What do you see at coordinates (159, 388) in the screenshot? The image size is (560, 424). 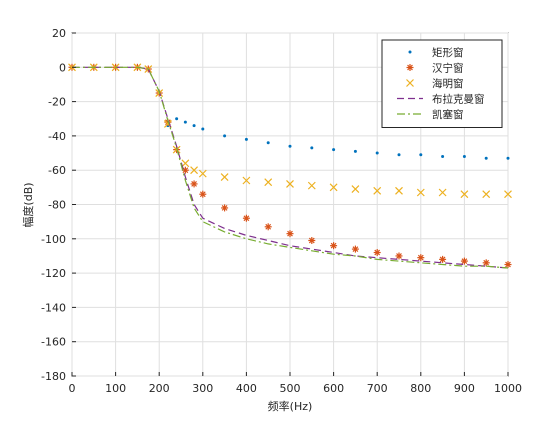 I see `x-tick-label: 200` at bounding box center [159, 388].